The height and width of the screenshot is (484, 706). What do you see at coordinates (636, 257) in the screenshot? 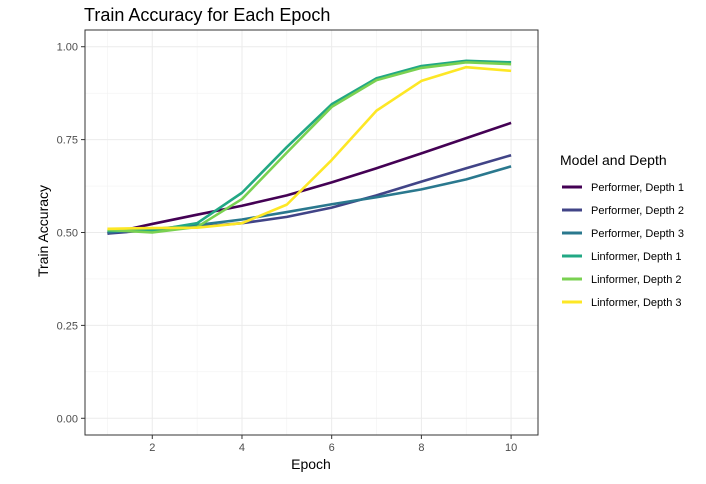
I see `legend-label: Linformer, Depth 1` at bounding box center [636, 257].